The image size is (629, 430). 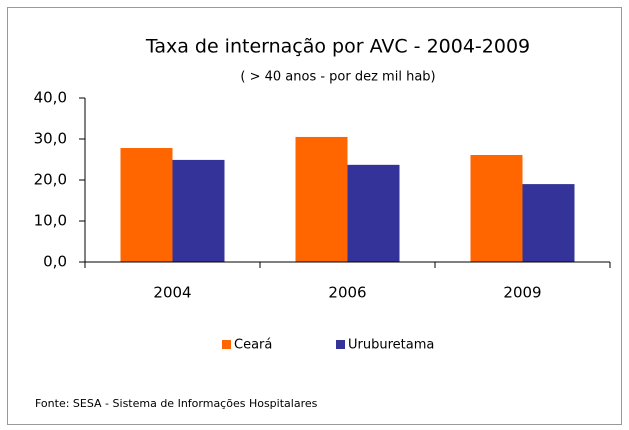 I want to click on y-tick-label: 40,0, so click(x=50, y=98).